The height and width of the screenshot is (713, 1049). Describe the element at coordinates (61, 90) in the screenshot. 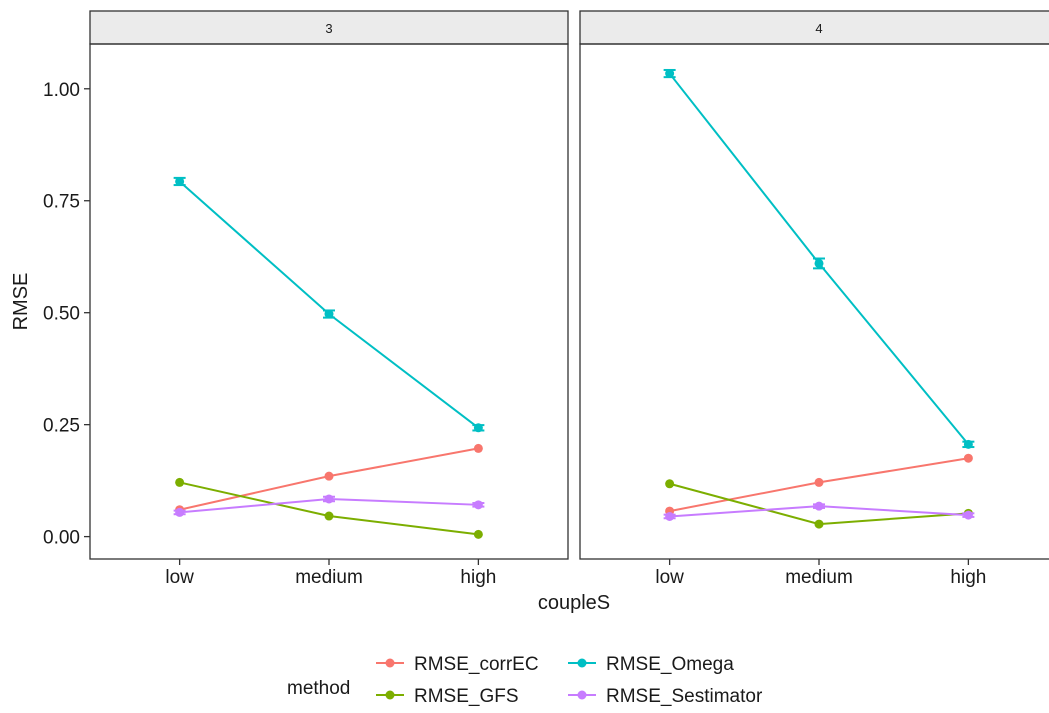

I see `y-tick-label: 1.00` at that location.